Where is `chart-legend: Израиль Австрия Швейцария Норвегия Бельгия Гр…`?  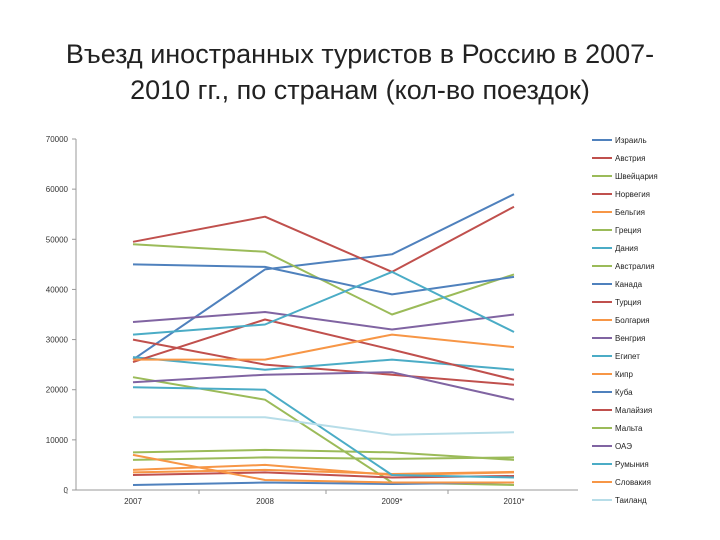 chart-legend: Израиль Австрия Швейцария Норвегия Бельгия Гр… is located at coordinates (625, 320).